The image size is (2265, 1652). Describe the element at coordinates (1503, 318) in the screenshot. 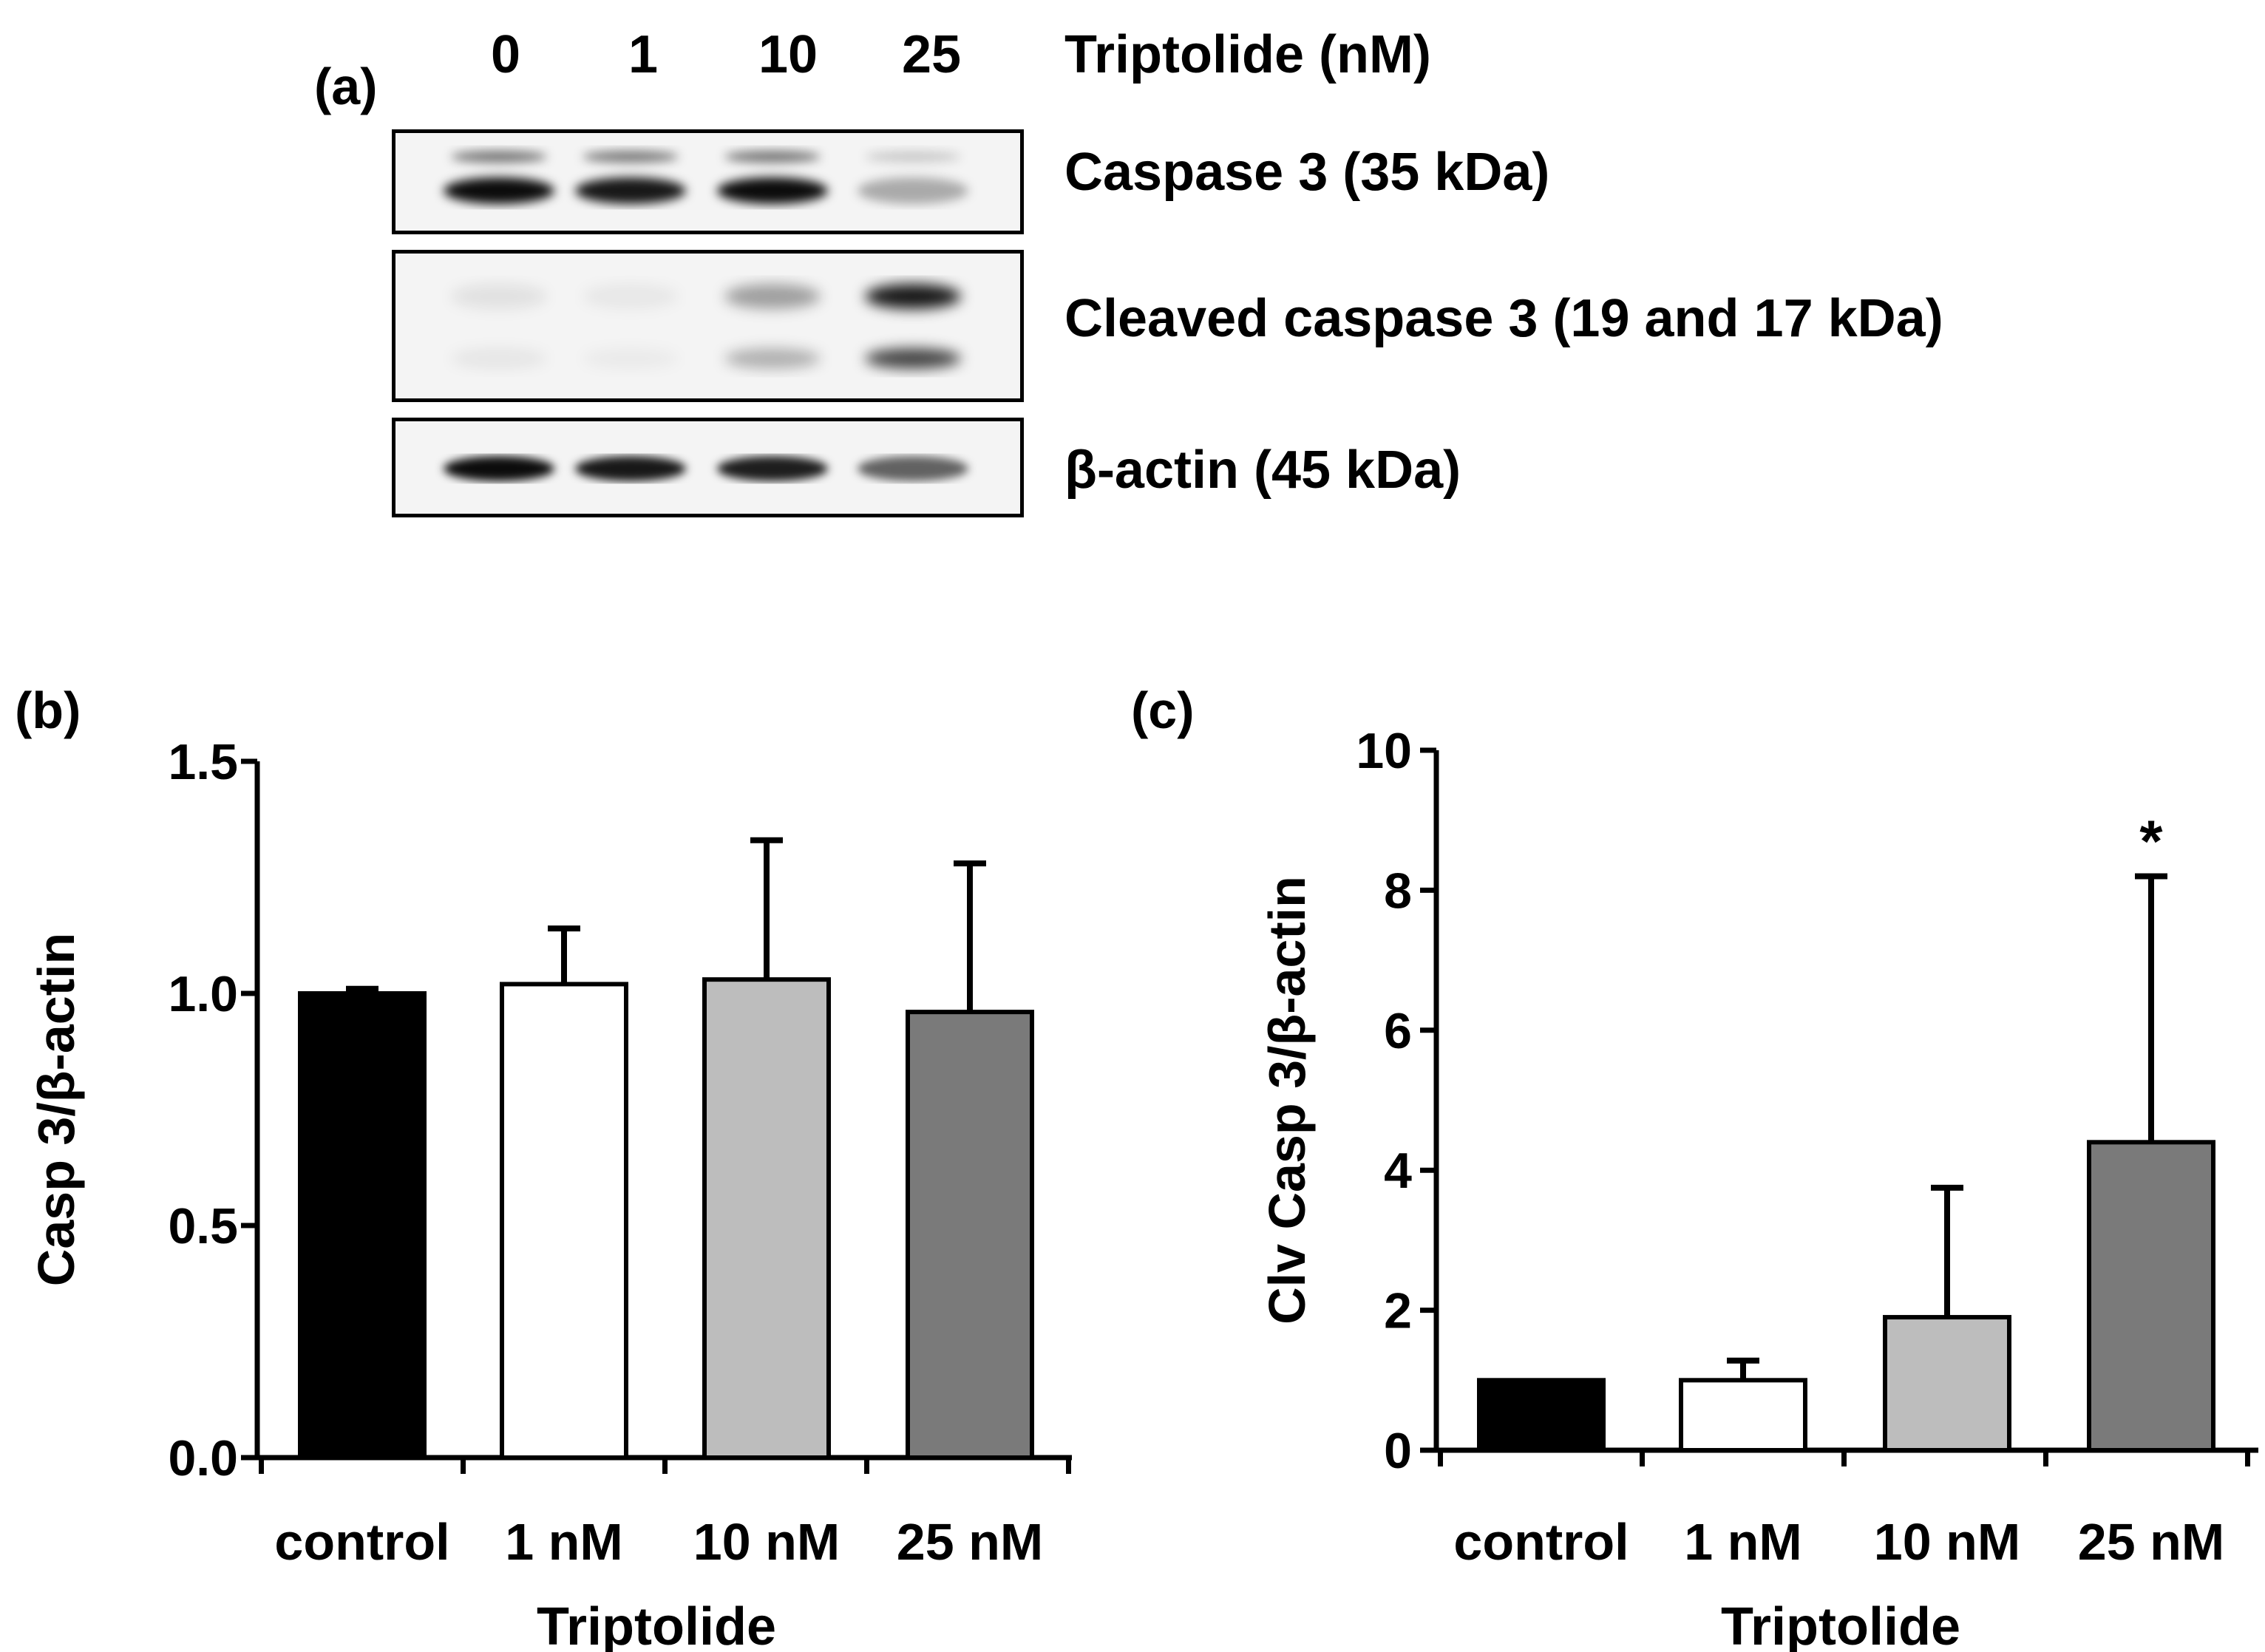

I see `blot-label-cleaved-caspase-3: Cleaved caspase 3 (19 and 17 kDa)` at that location.